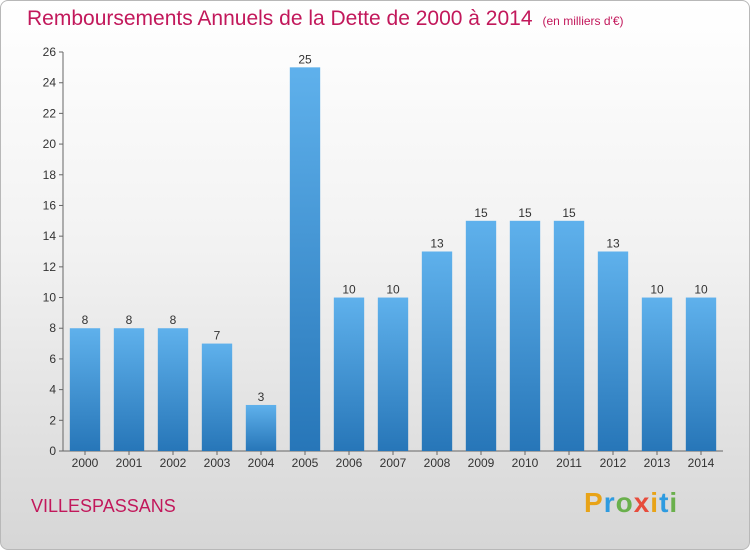 Image resolution: width=750 pixels, height=550 pixels. What do you see at coordinates (85, 389) in the screenshot?
I see `bar-2000` at bounding box center [85, 389].